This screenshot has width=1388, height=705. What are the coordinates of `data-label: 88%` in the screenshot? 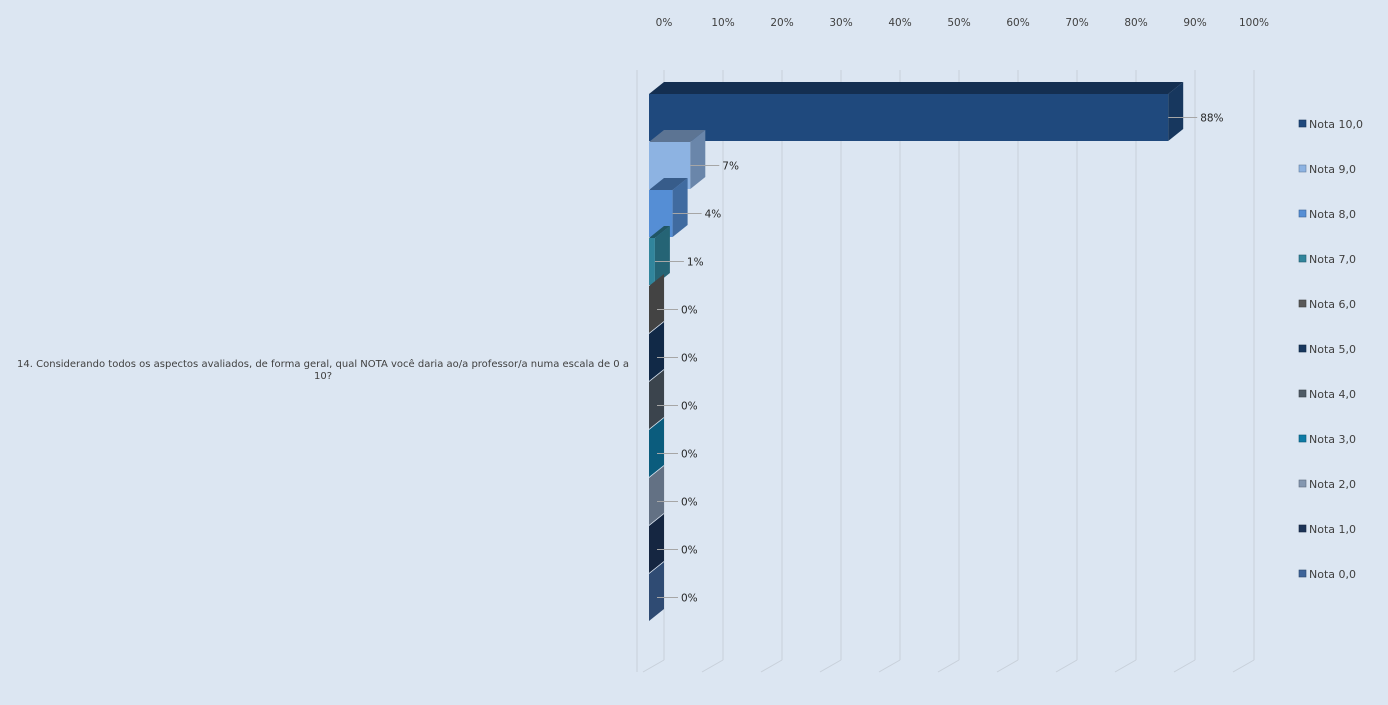 It's located at (1211, 119).